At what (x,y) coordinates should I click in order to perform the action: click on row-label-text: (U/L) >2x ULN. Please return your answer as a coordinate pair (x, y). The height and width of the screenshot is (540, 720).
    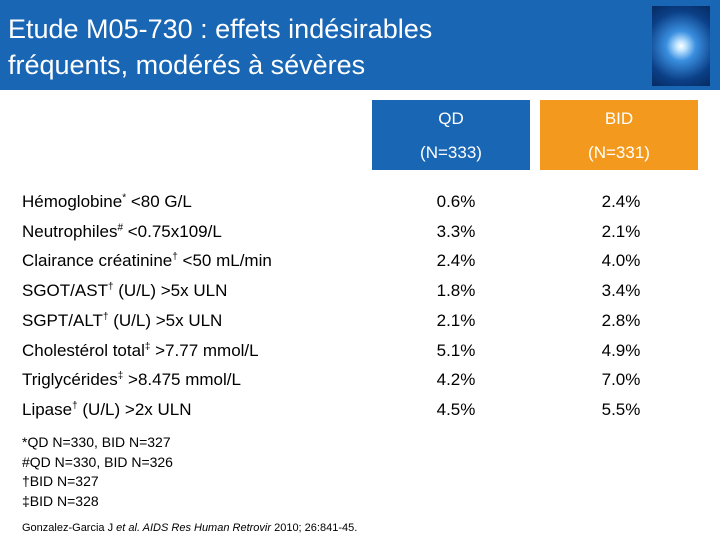
    Looking at the image, I should click on (134, 409).